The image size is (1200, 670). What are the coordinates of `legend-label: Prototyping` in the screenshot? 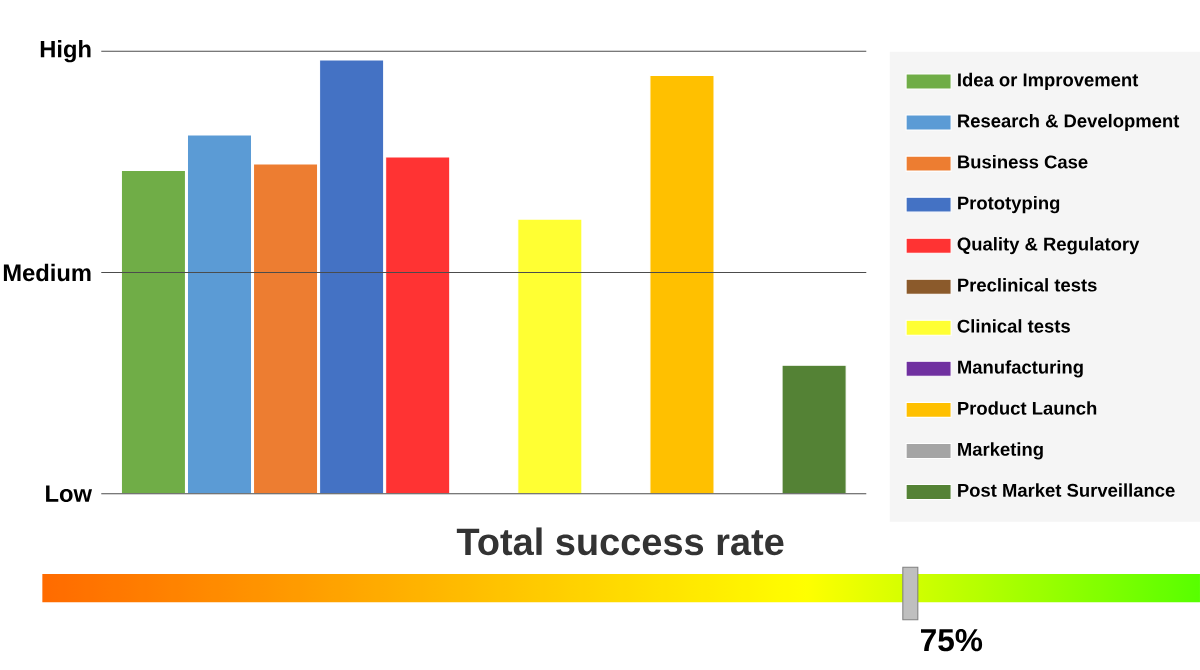 It's located at (1009, 205).